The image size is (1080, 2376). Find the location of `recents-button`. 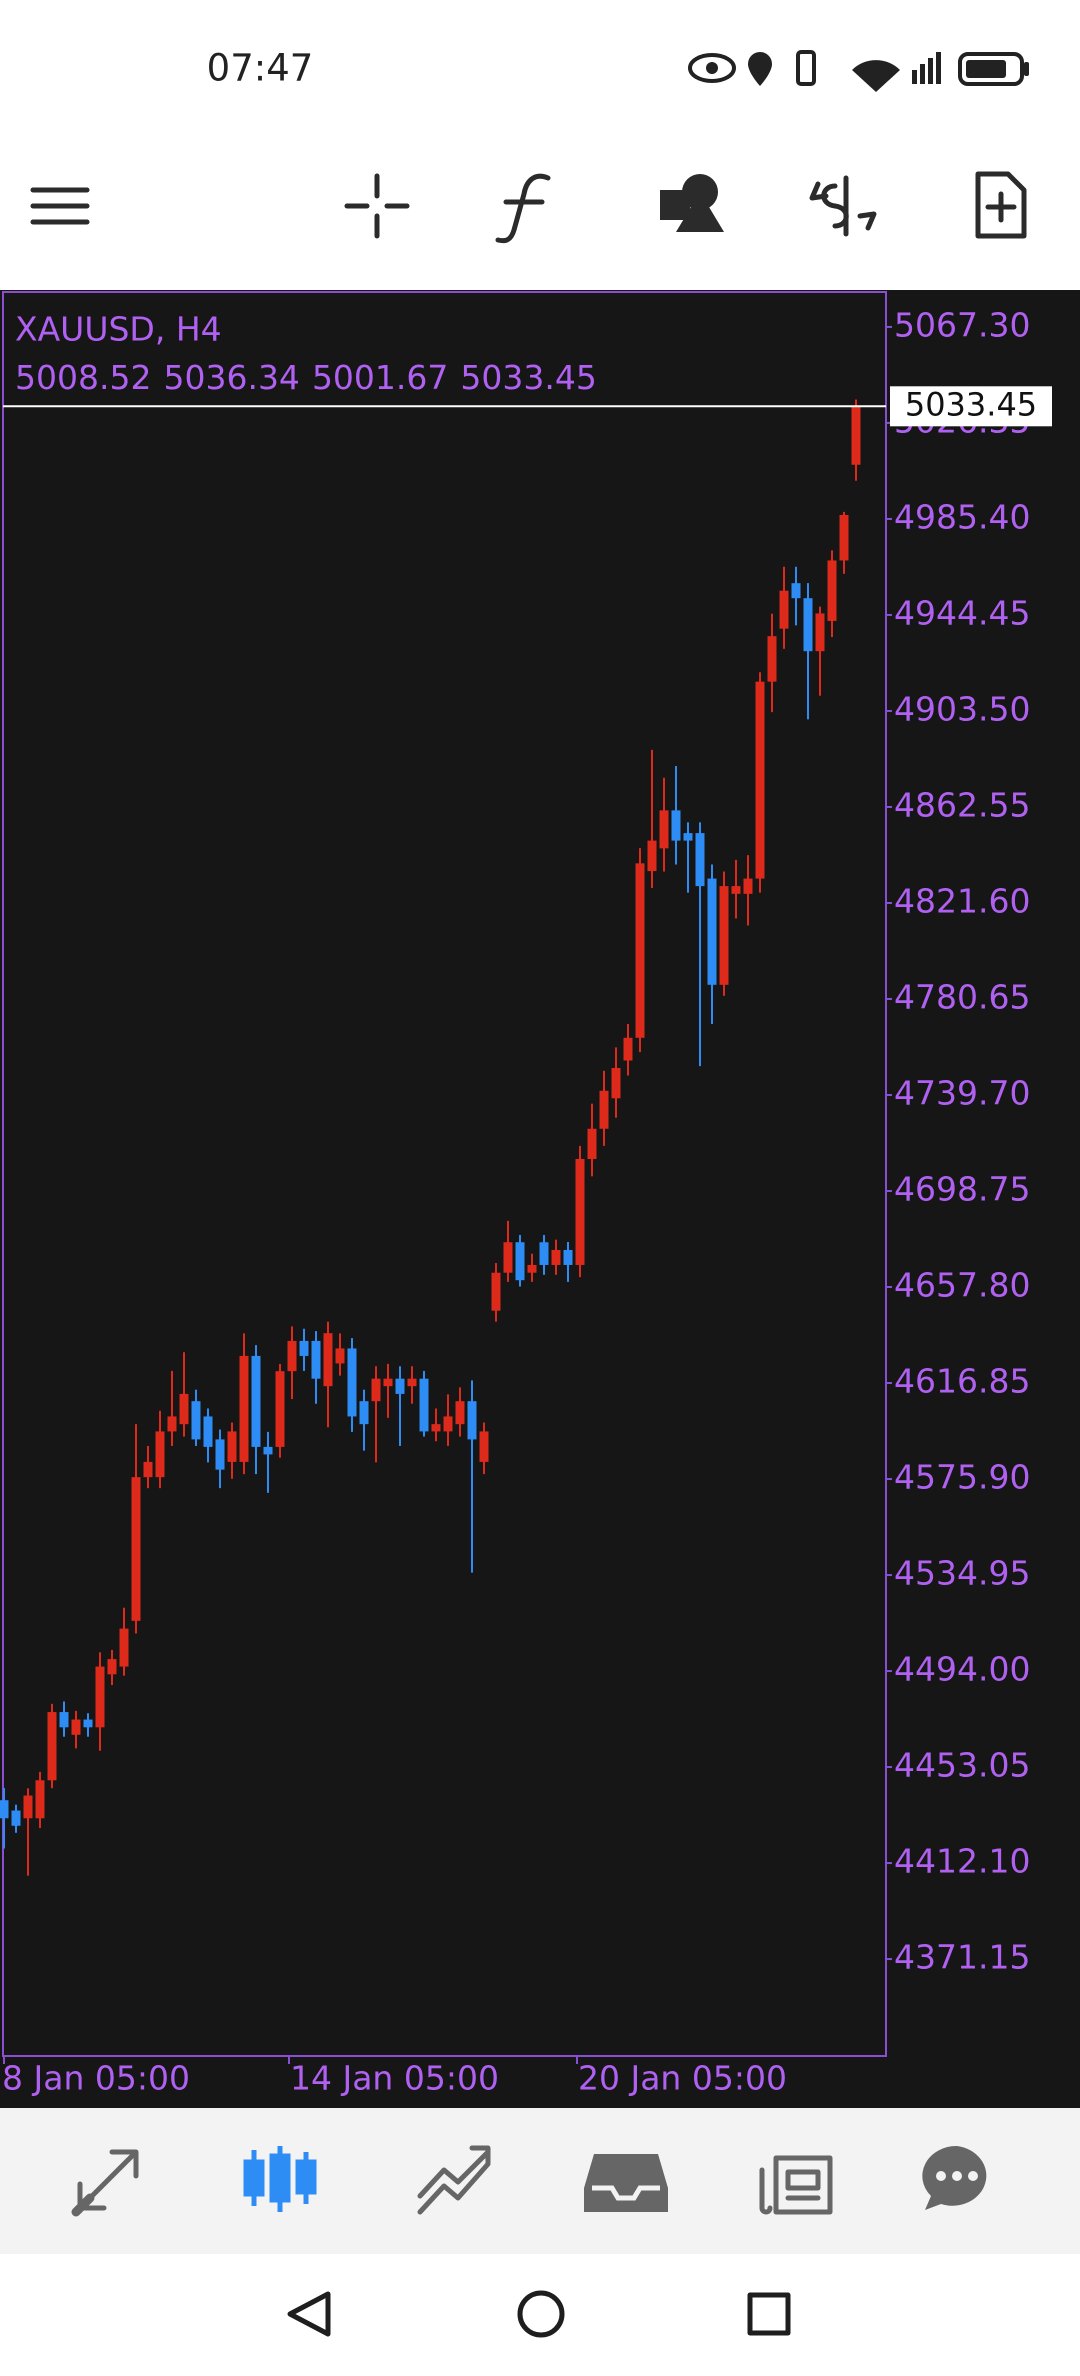

recents-button is located at coordinates (769, 2314).